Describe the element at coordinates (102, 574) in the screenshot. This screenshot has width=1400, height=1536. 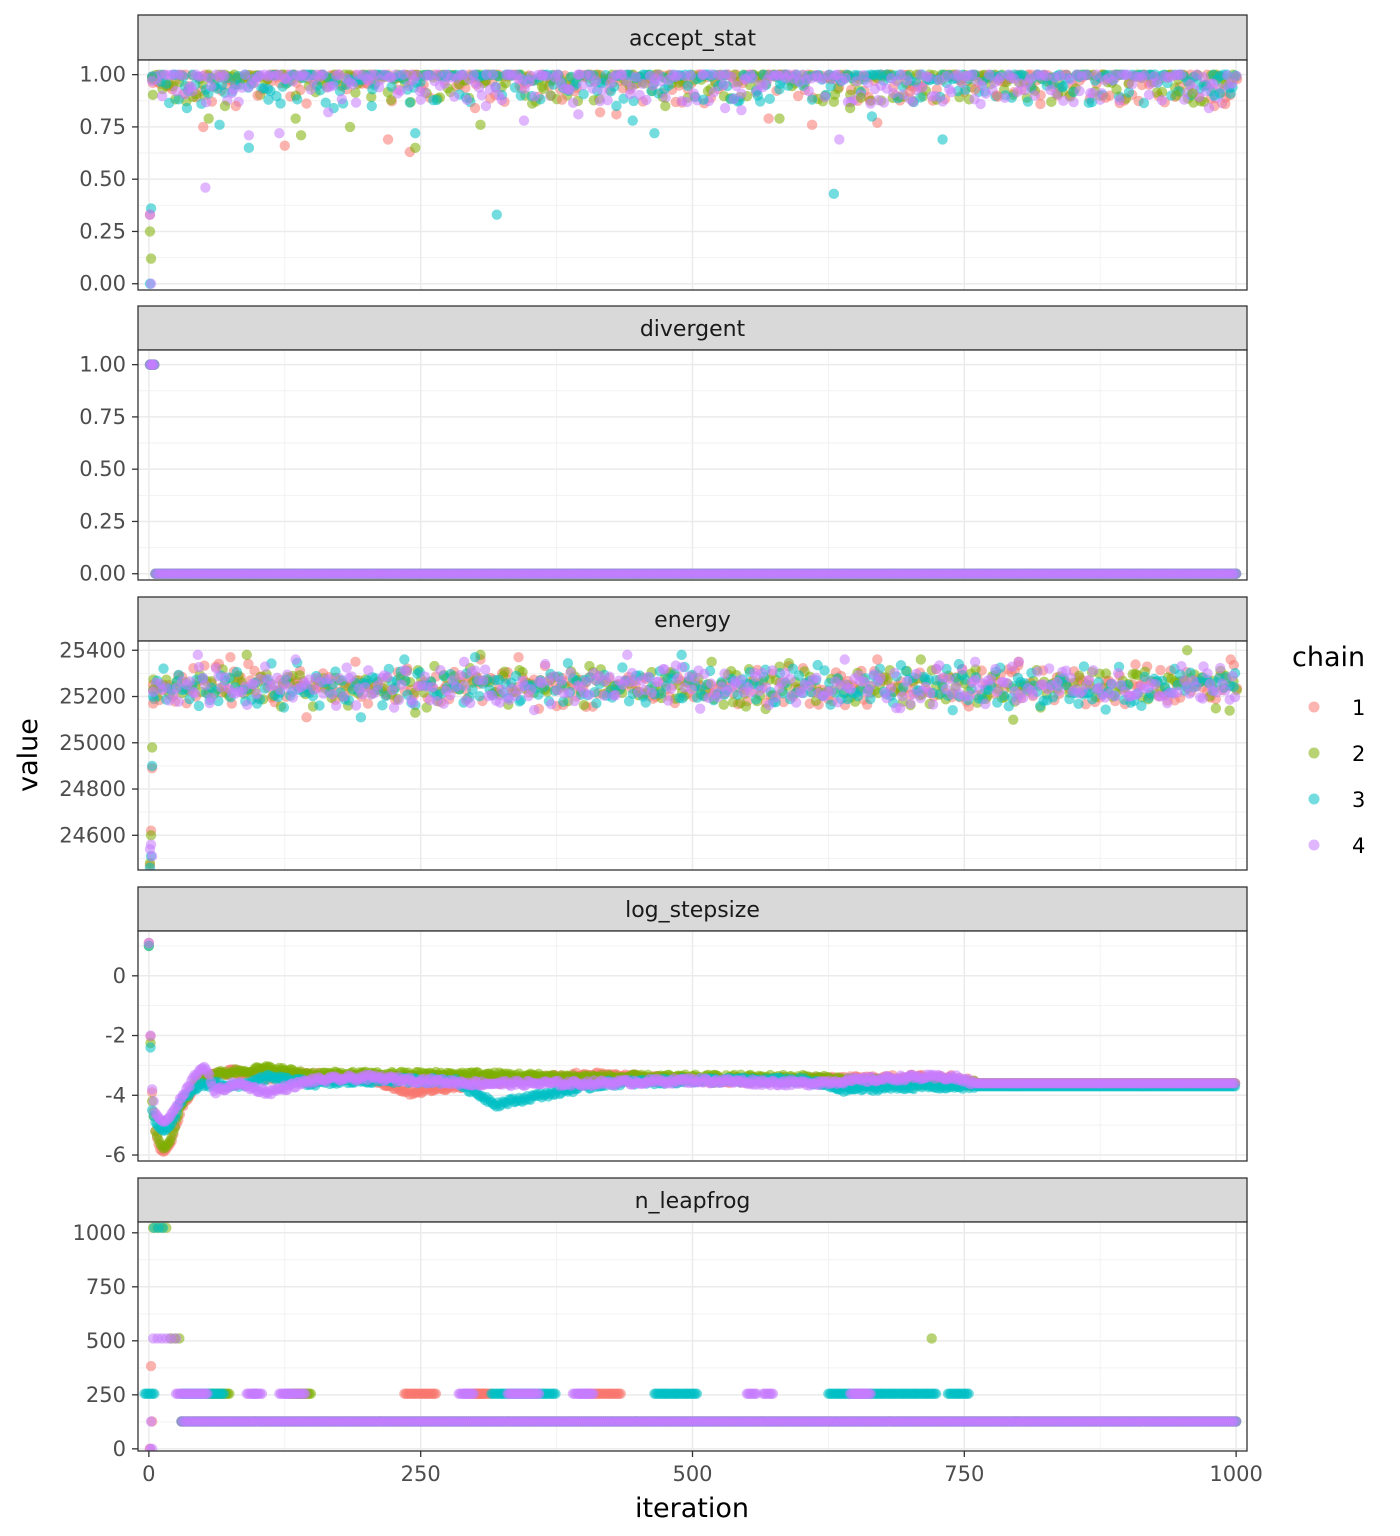
I see `y-tick-label: 0.00` at that location.